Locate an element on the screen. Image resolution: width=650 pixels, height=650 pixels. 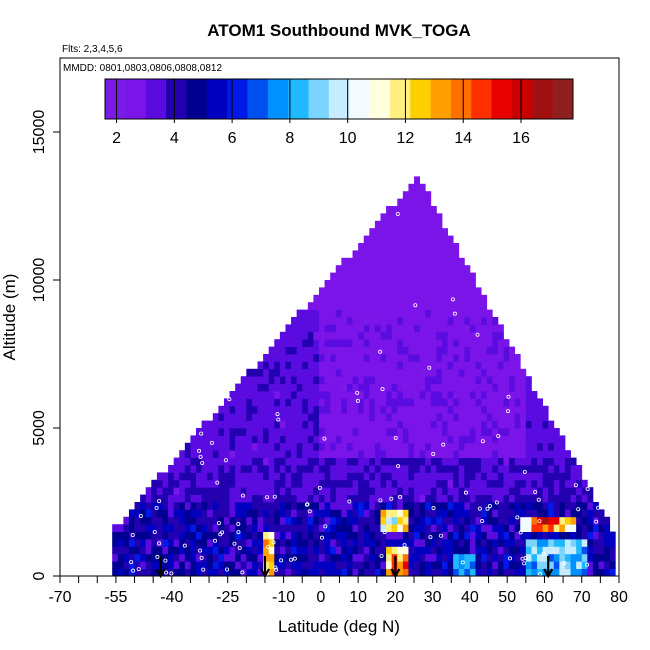
y-axis-label: Altitude (m) is located at coordinates (9, 317).